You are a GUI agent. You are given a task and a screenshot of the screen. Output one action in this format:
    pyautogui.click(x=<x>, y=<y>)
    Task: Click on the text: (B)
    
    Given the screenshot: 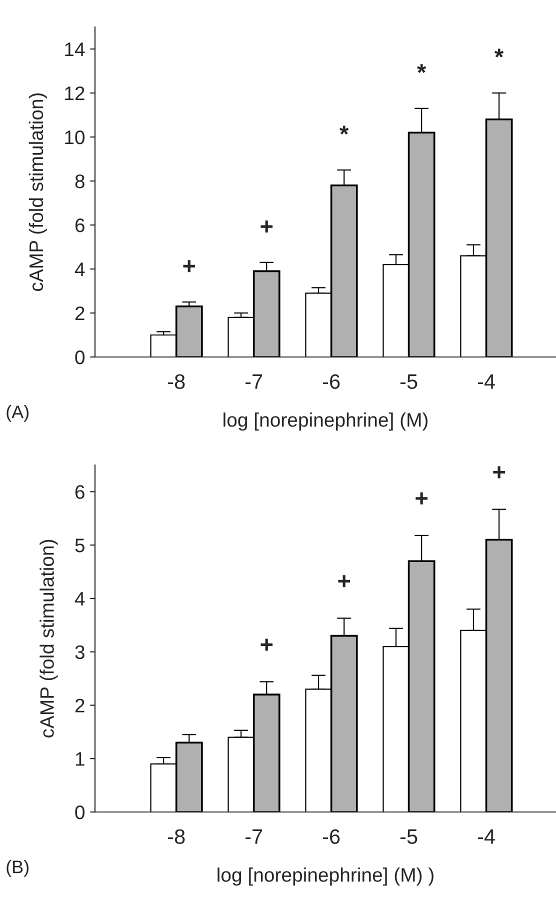 What is the action you would take?
    pyautogui.click(x=17, y=868)
    